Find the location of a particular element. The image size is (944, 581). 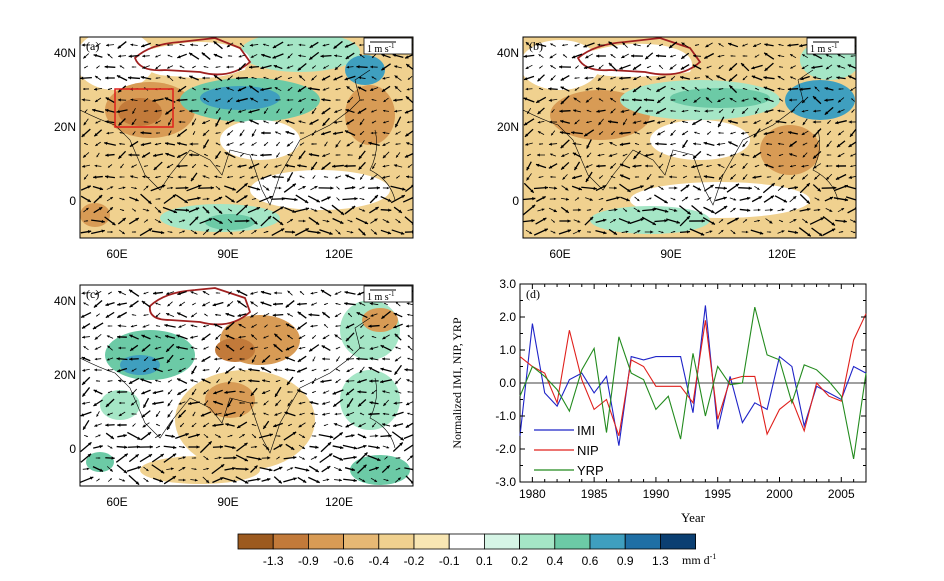

panel-label-b: (b) is located at coordinates (536, 46).